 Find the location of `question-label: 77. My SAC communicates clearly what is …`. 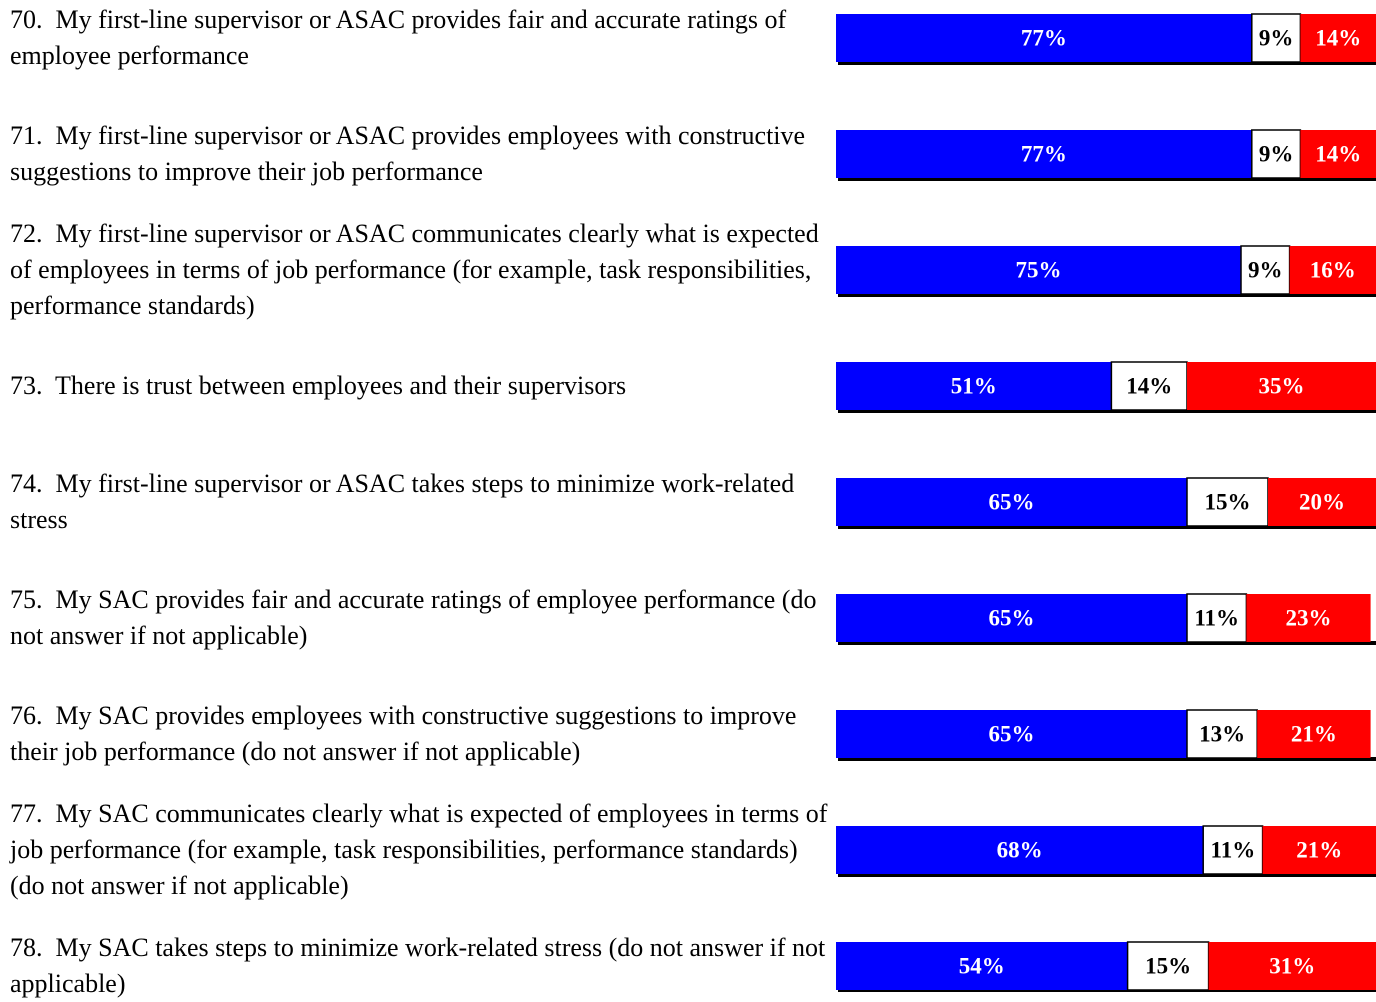

question-label: 77. My SAC communicates clearly what is … is located at coordinates (422, 849).